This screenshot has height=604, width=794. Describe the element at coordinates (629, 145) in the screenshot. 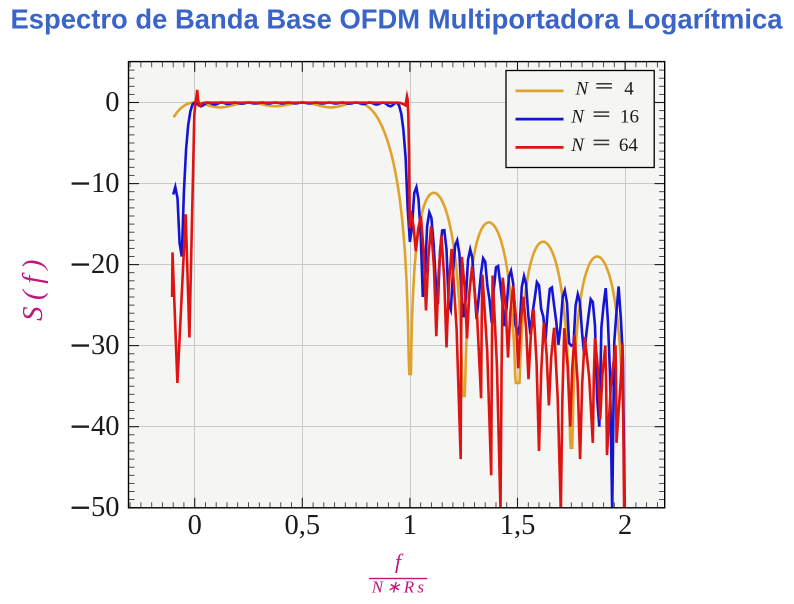

I see `svg-text: 64` at that location.